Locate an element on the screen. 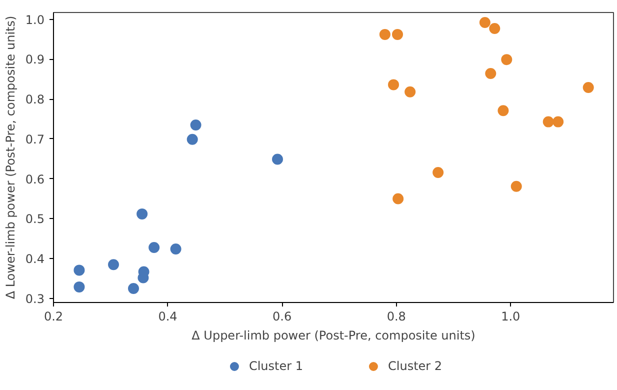 This screenshot has width=617, height=390. y-tick-label: 0.9 is located at coordinates (35, 59).